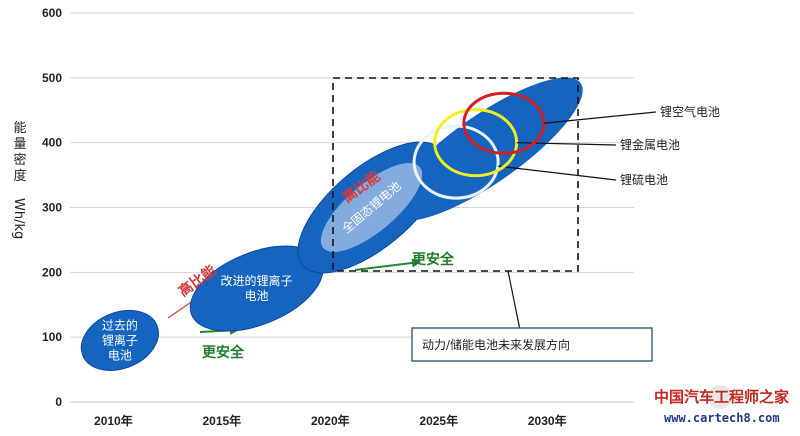 The width and height of the screenshot is (800, 436). Describe the element at coordinates (52, 78) in the screenshot. I see `y-tick-label: 500` at that location.